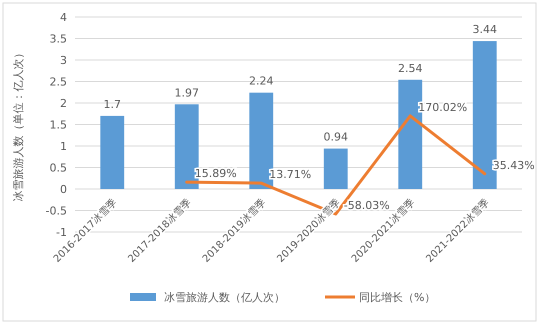 Image resolution: width=539 pixels, height=324 pixels. What do you see at coordinates (63, 17) in the screenshot?
I see `y-tick-label: 4` at bounding box center [63, 17].